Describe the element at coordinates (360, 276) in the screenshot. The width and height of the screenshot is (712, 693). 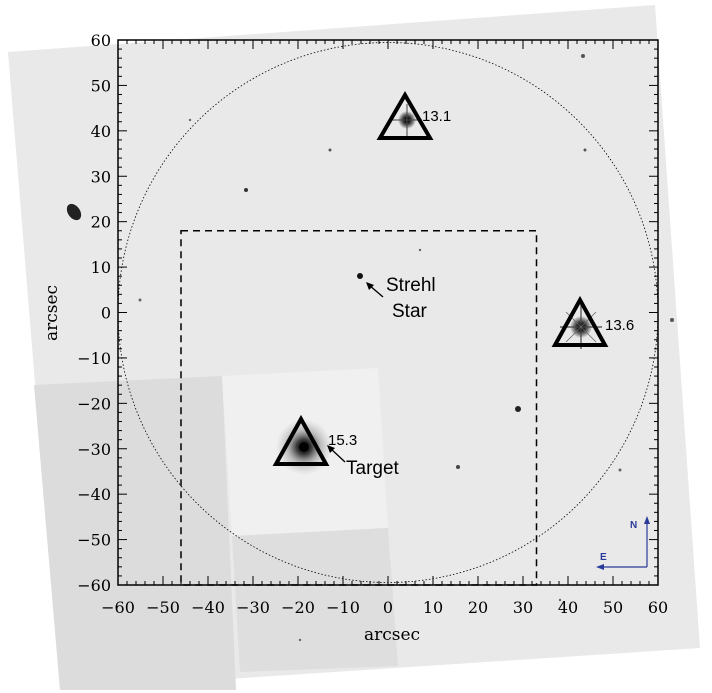
I see `strehl-star` at that location.